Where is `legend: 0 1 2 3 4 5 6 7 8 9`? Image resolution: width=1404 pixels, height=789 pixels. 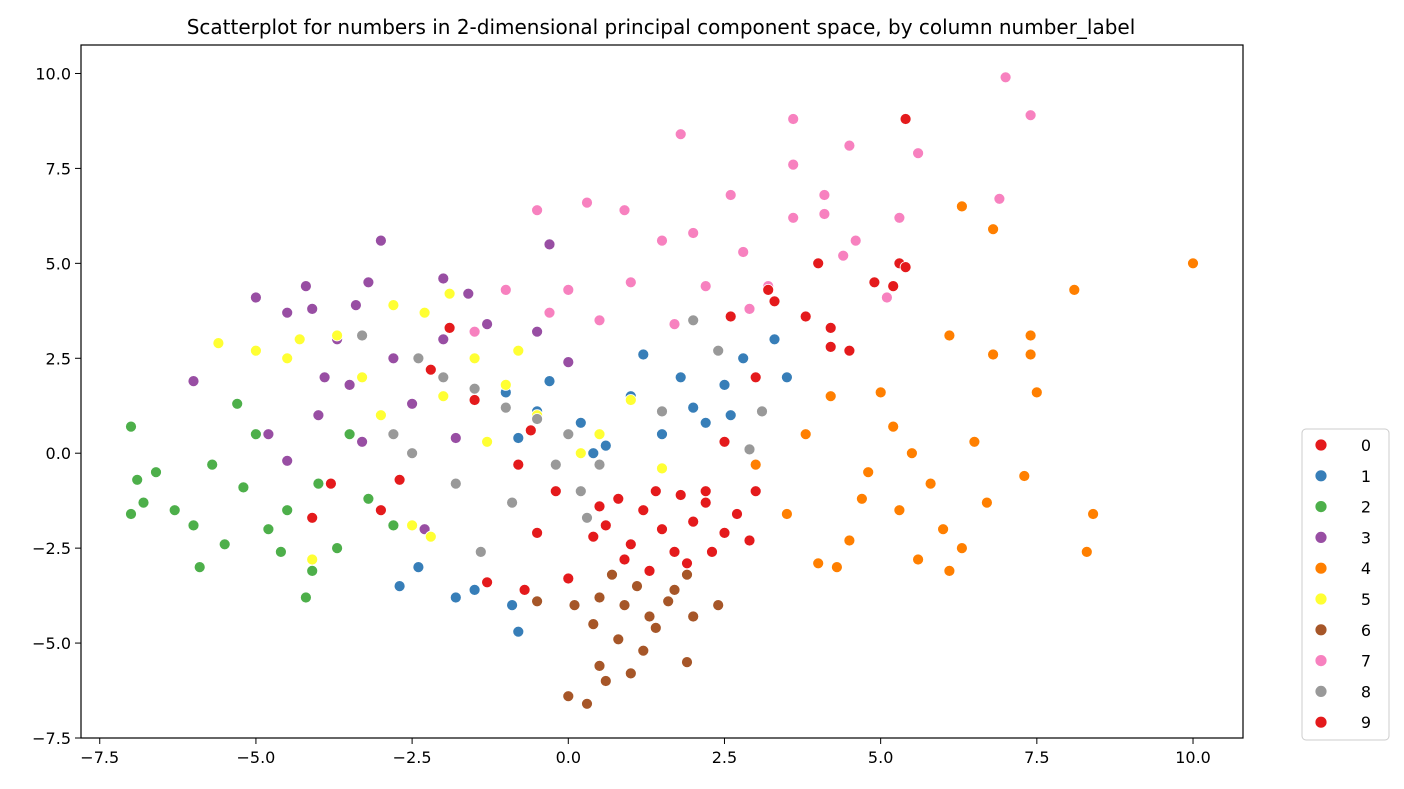 legend: 0 1 2 3 4 5 6 7 8 9 is located at coordinates (1345, 584).